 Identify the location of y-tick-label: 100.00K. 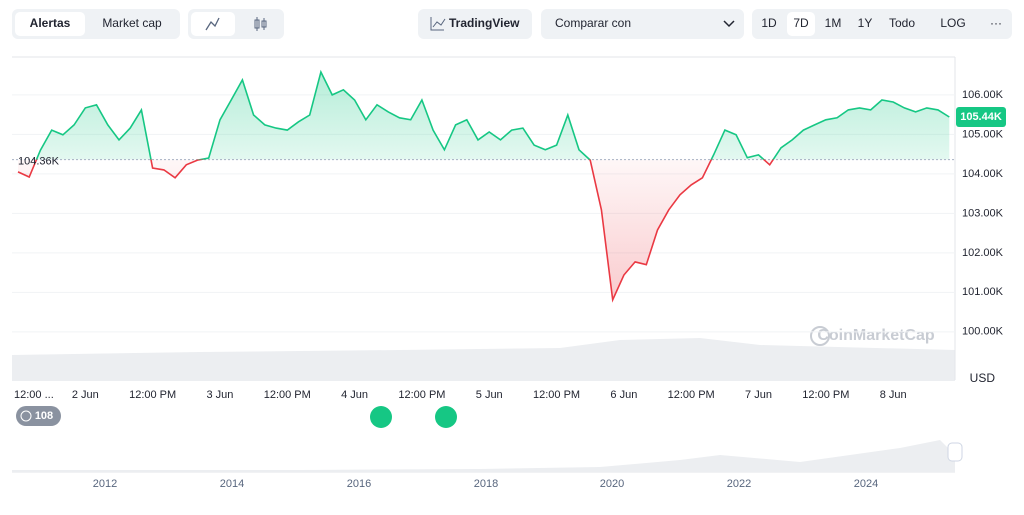
(983, 332).